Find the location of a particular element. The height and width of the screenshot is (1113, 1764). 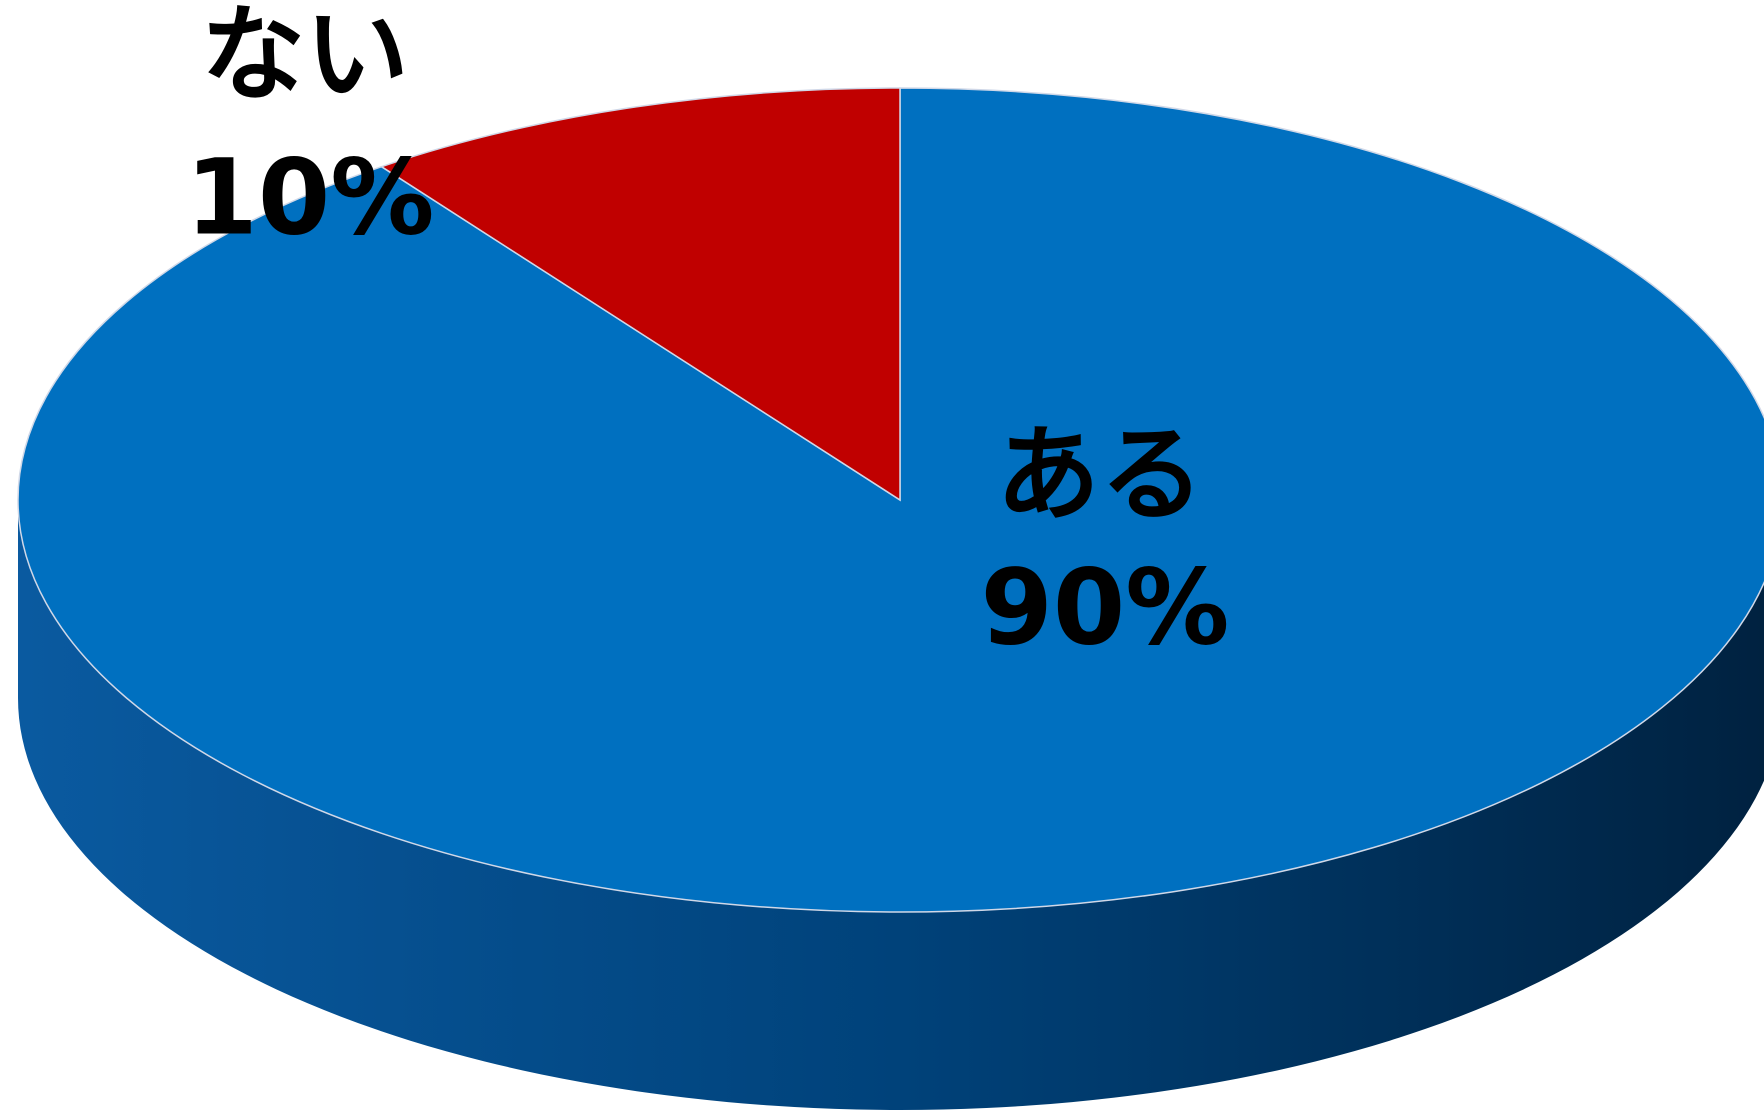

slice-category-label: ある is located at coordinates (1100, 474).